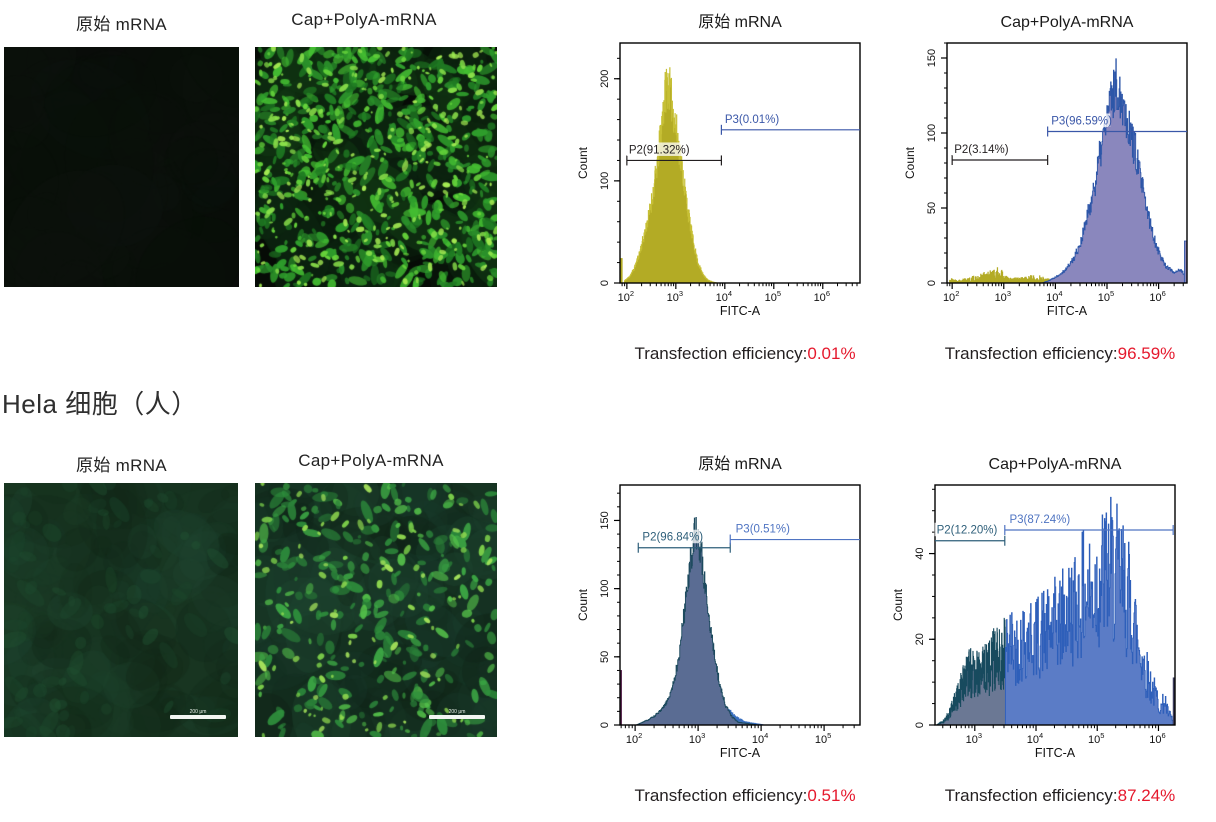 Image resolution: width=1216 pixels, height=822 pixels. I want to click on micro-image-original-mrna-row2: 200 μm, so click(121, 610).